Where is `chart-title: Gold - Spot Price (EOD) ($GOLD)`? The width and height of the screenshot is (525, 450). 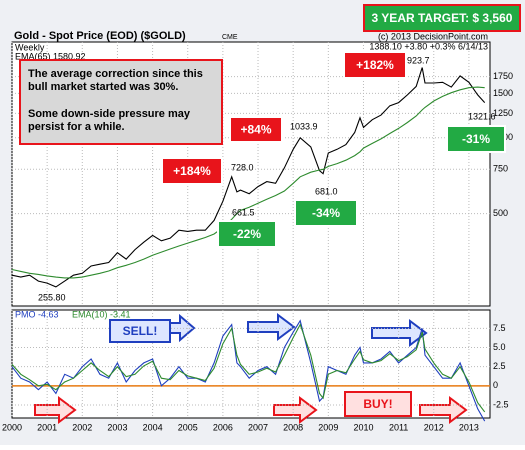
chart-title: Gold - Spot Price (EOD) ($GOLD) is located at coordinates (100, 36).